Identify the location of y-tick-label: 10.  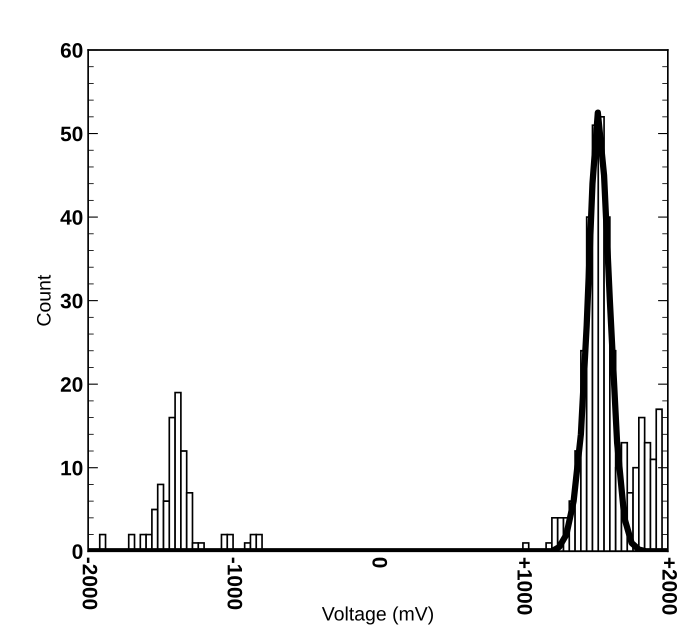
(71, 468).